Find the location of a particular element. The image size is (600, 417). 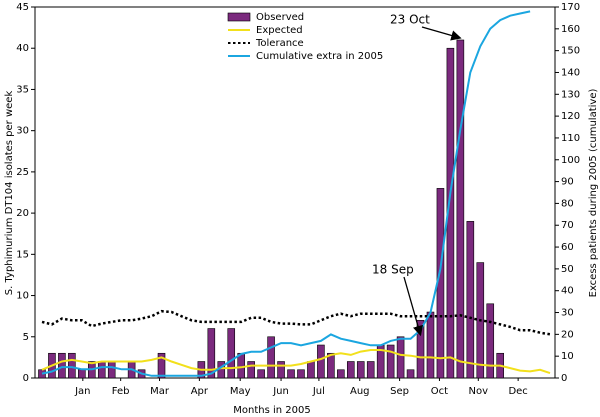

y-tick-label: 5 is located at coordinates (26, 337).